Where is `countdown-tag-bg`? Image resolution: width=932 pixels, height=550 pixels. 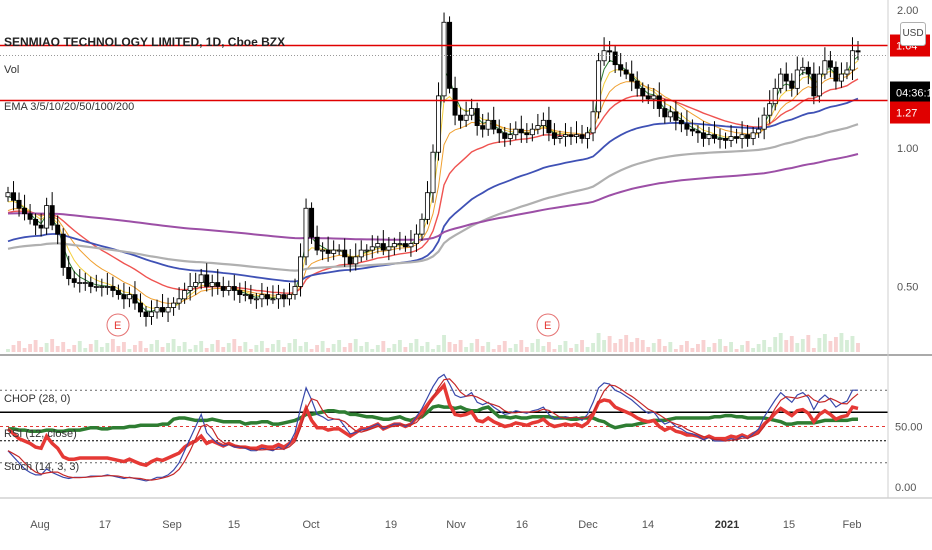
countdown-tag-bg is located at coordinates (910, 92).